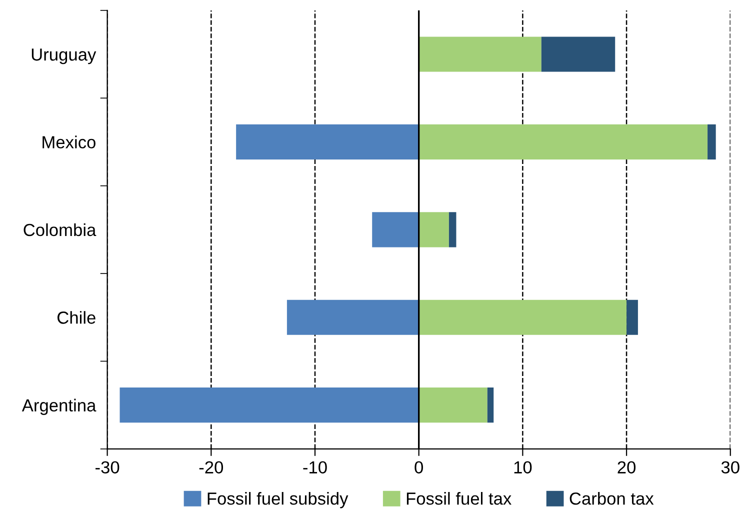 The height and width of the screenshot is (519, 740). Describe the element at coordinates (211, 467) in the screenshot. I see `x-tick-label: -20` at that location.